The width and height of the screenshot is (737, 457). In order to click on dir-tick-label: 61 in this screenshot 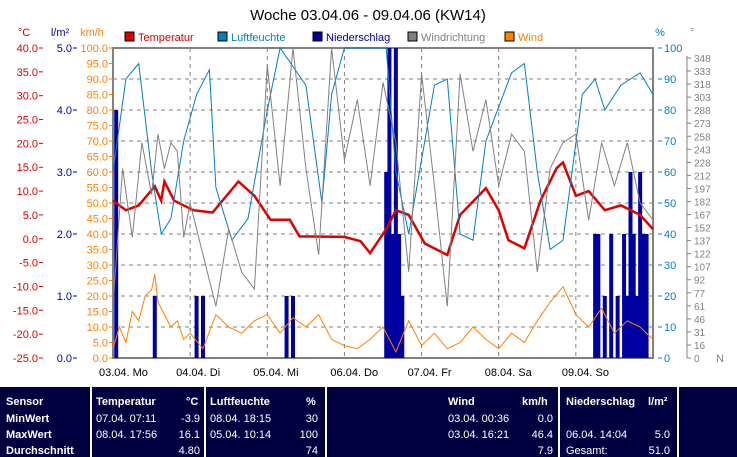, I will do `click(700, 307)`.